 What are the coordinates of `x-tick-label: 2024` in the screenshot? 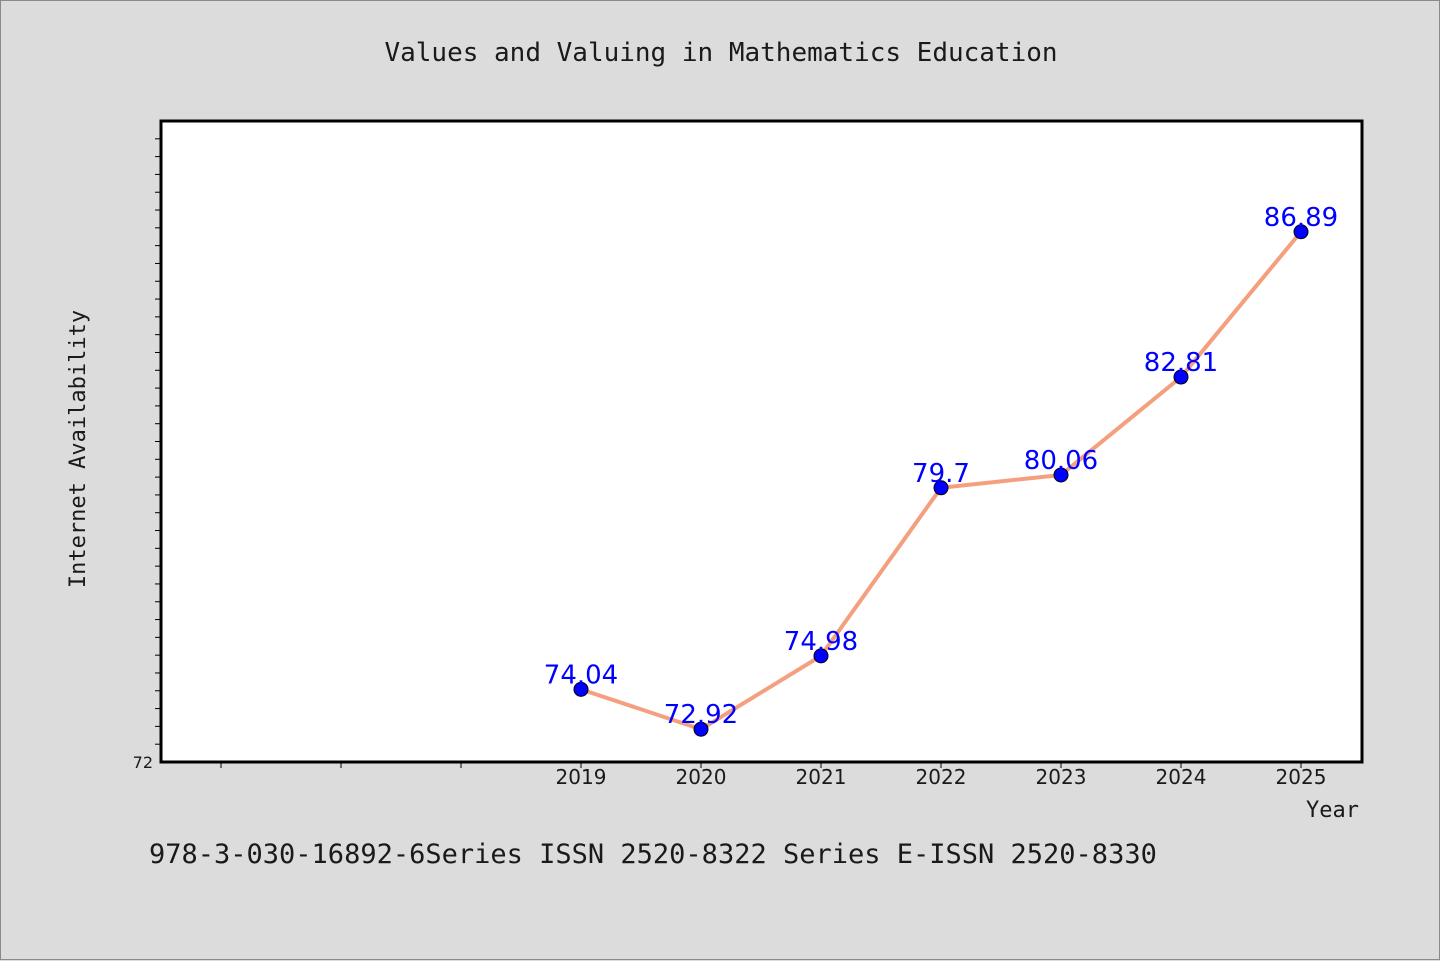 It's located at (1181, 777).